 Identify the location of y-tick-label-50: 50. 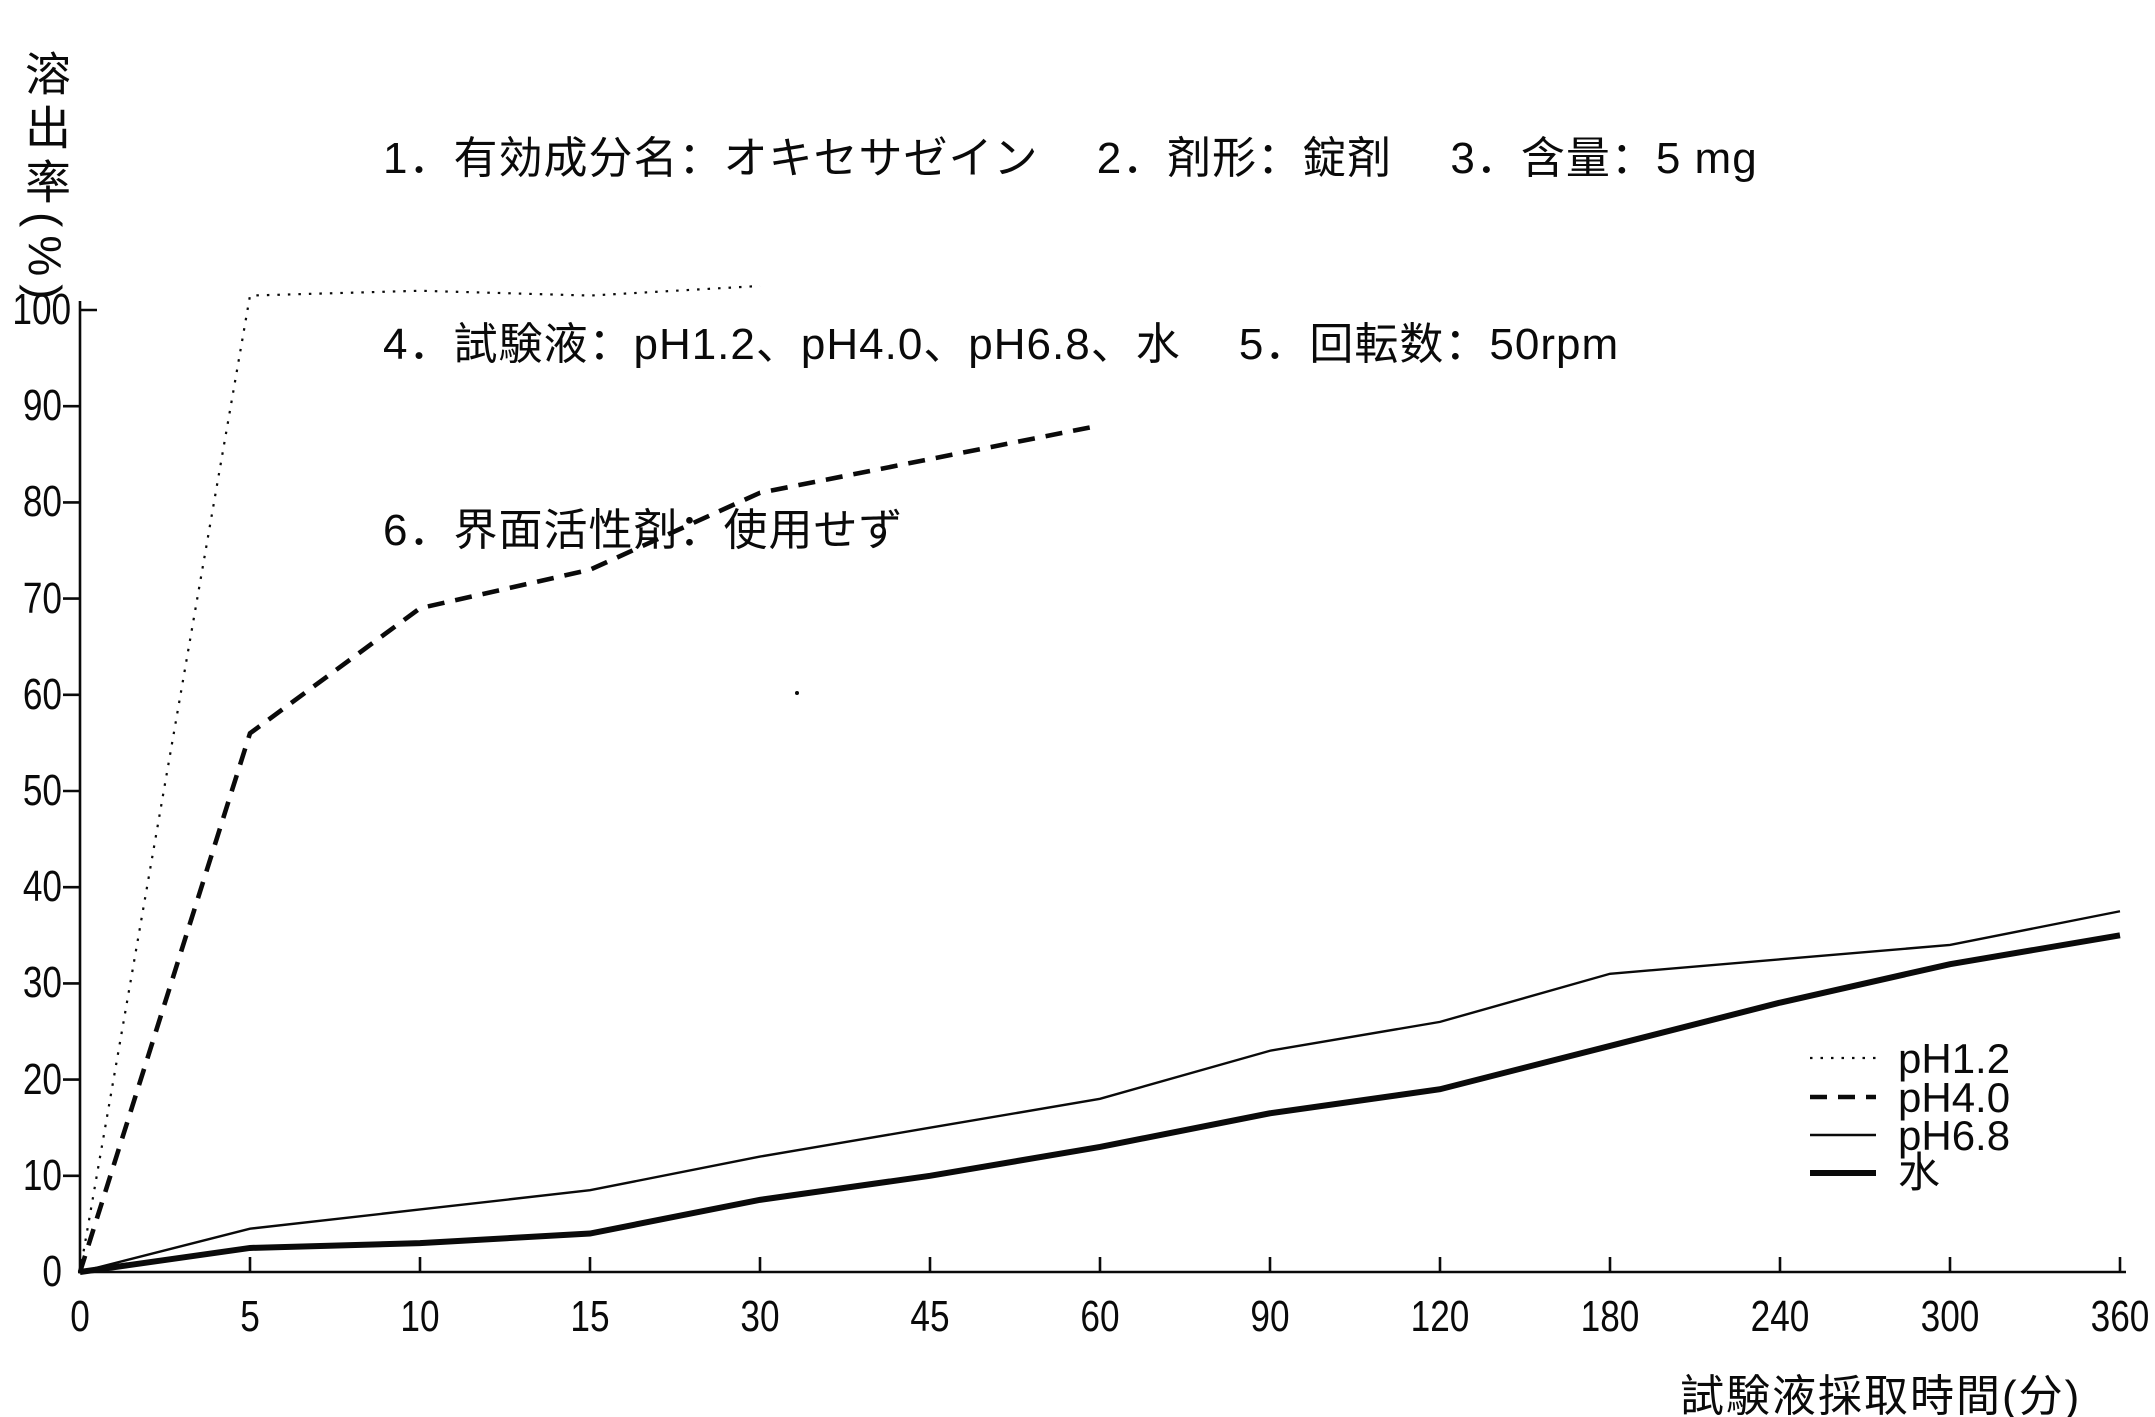
(42, 790).